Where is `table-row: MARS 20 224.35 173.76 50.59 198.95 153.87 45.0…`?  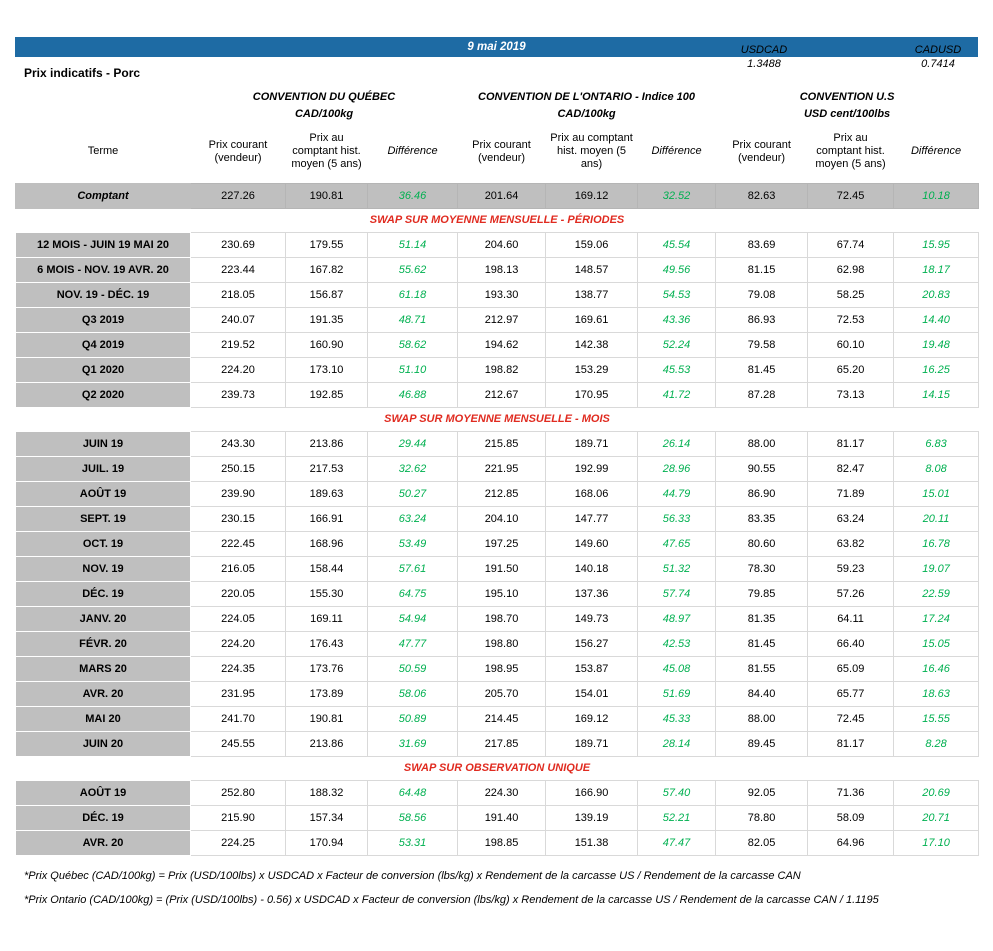
table-row: MARS 20 224.35 173.76 50.59 198.95 153.87 45.0… is located at coordinates (497, 668).